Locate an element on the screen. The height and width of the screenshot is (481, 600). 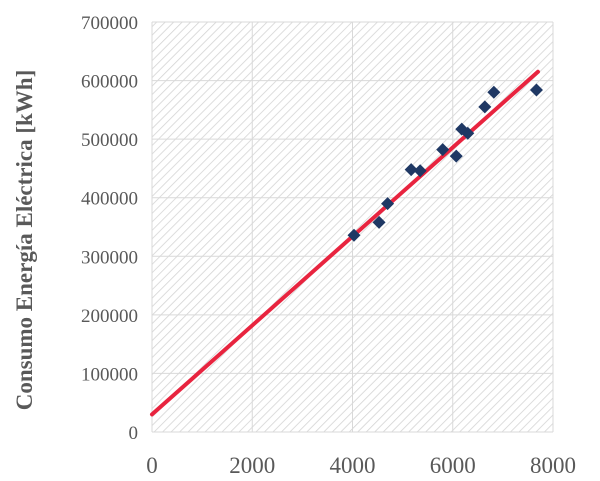
y-tick-label-5: 500000 is located at coordinates (109, 140).